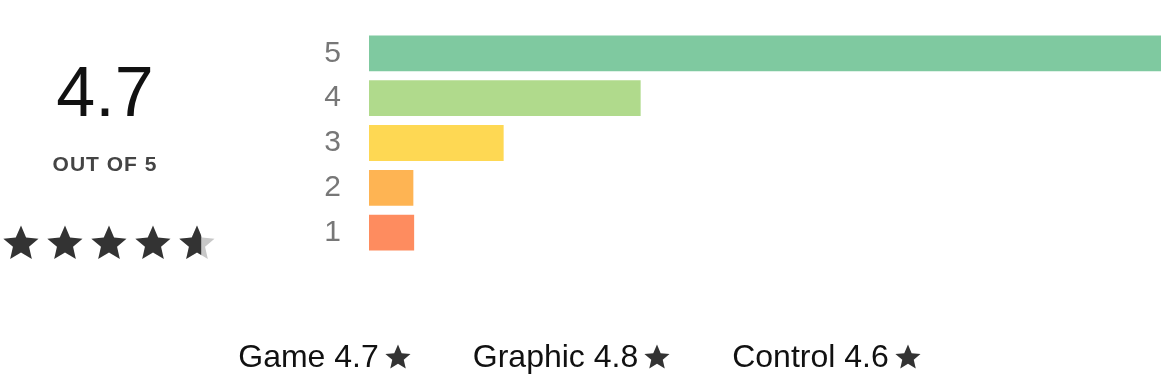 The image size is (1161, 386). I want to click on text: OUT OF 5, so click(105, 164).